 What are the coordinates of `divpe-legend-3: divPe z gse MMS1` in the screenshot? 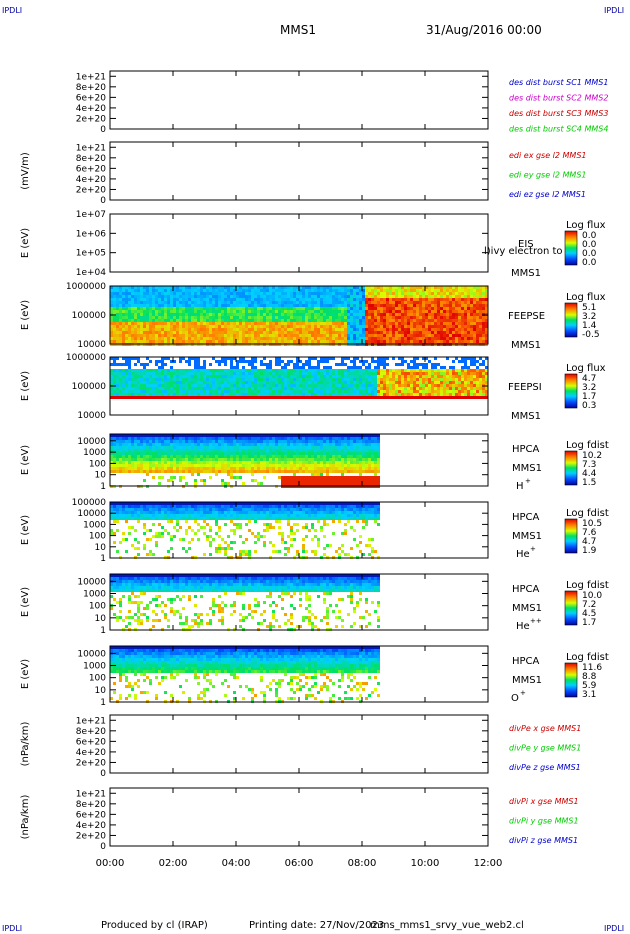 It's located at (545, 767).